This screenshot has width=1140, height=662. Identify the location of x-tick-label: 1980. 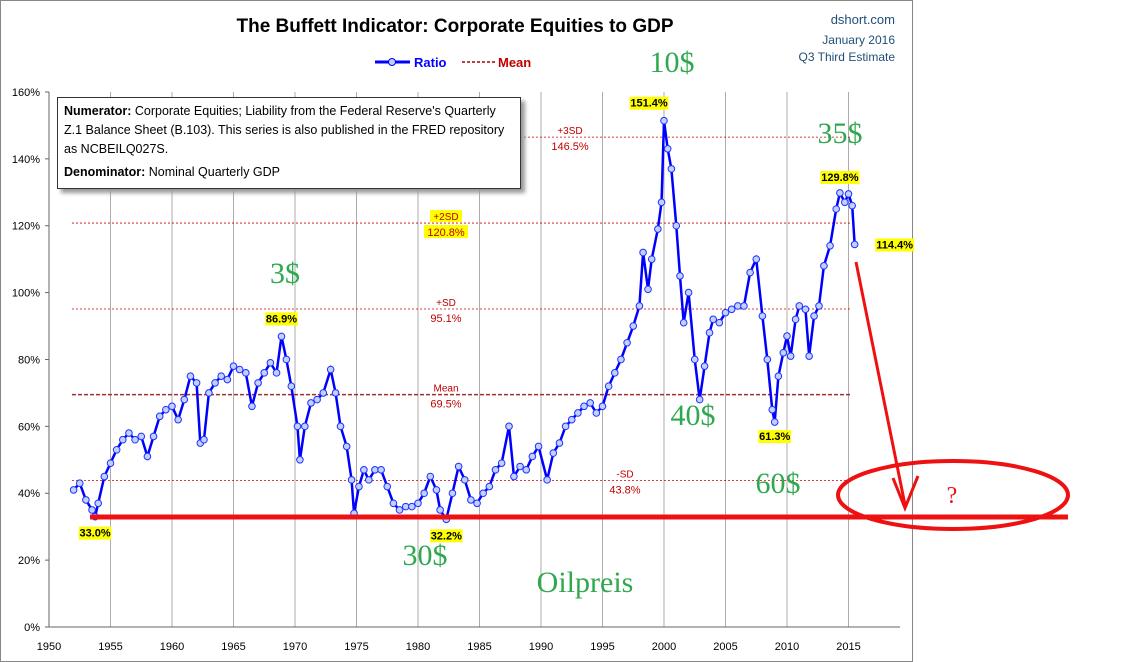
(418, 647).